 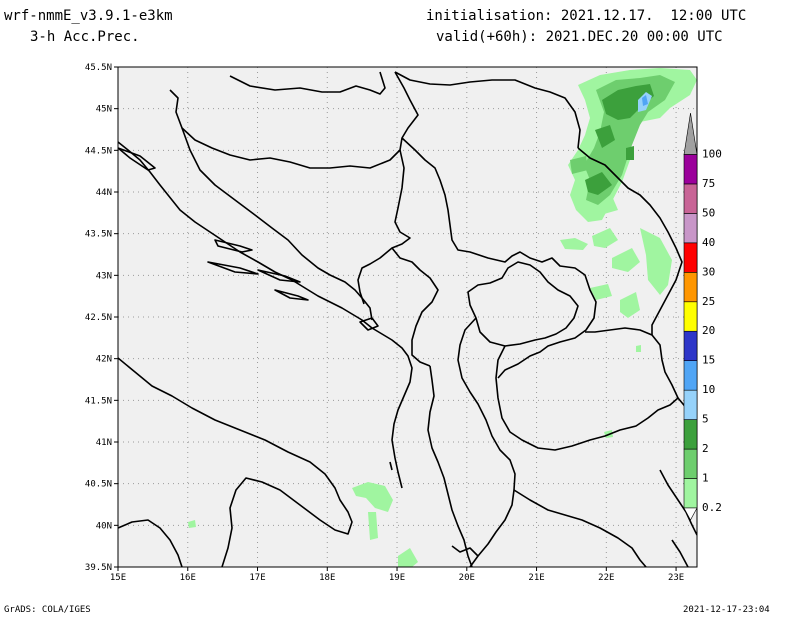 What do you see at coordinates (536, 578) in the screenshot?
I see `lon-tick-label: 21E` at bounding box center [536, 578].